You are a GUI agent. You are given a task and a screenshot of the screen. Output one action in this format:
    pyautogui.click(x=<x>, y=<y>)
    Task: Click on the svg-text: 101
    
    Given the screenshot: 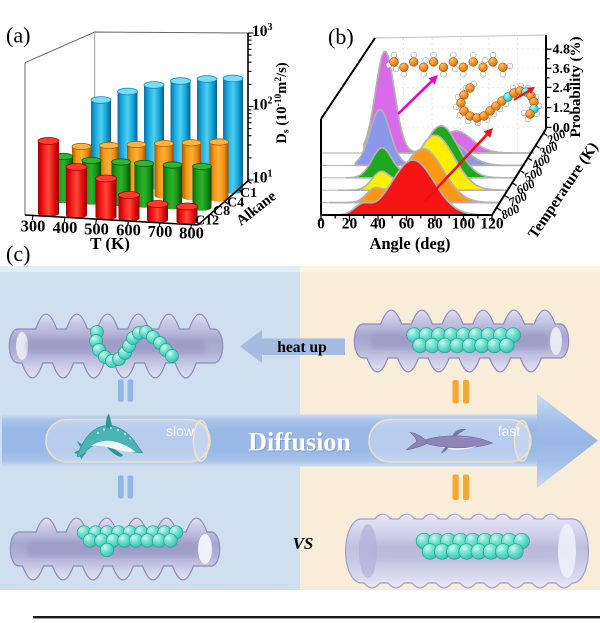 What is the action you would take?
    pyautogui.click(x=262, y=178)
    